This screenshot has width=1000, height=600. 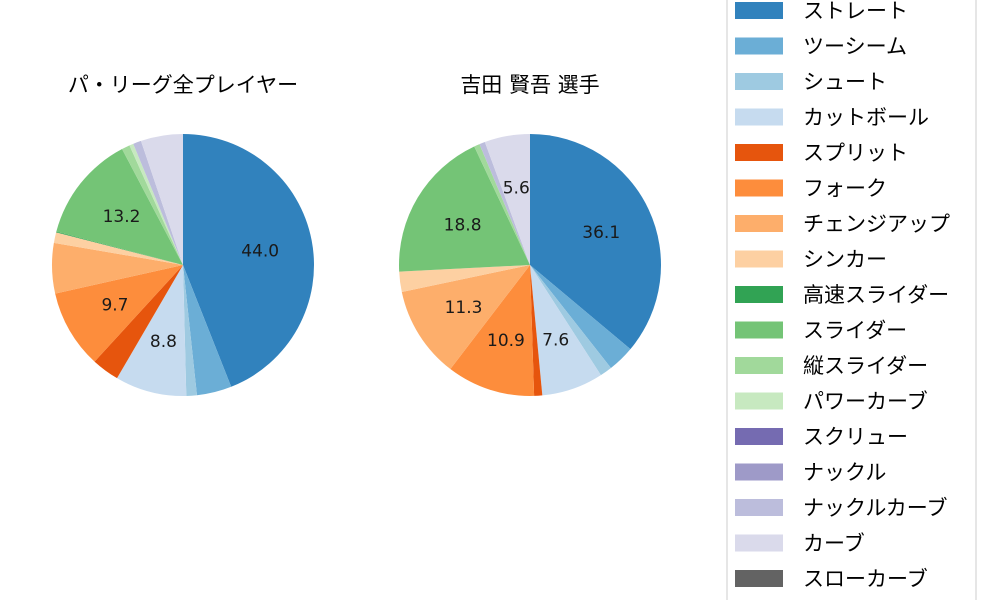 I want to click on legend-label: ナックル, so click(x=844, y=473).